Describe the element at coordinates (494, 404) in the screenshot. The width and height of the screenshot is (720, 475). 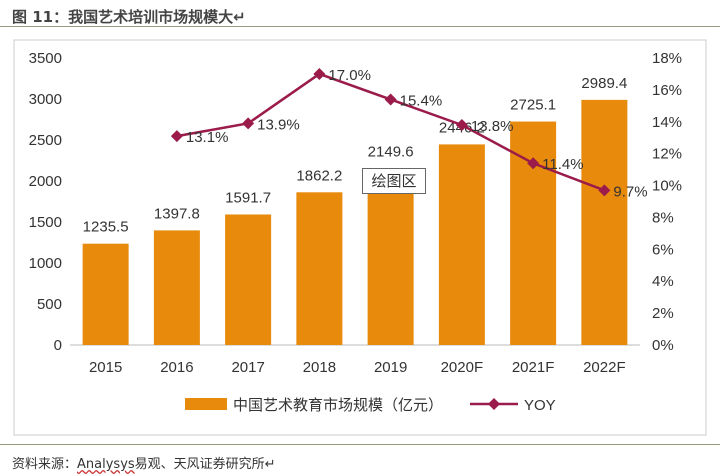
I see `legend-line-marker` at that location.